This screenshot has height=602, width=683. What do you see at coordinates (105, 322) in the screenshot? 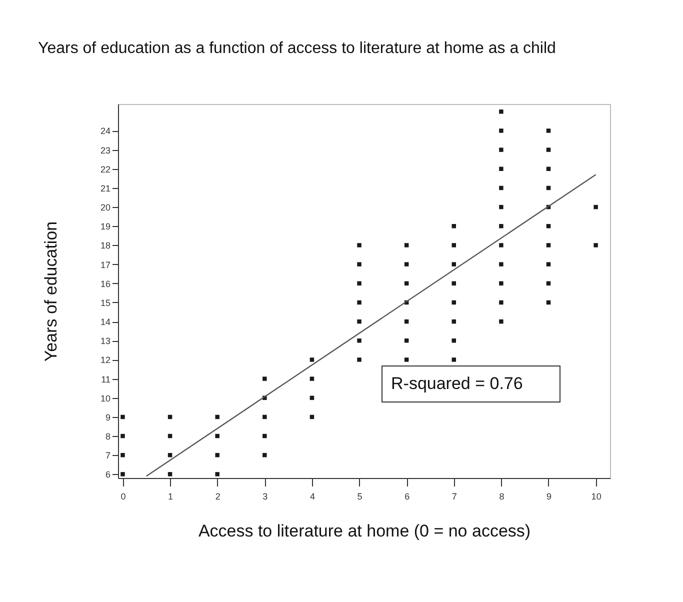
I see `y-tick-label: 14` at bounding box center [105, 322].